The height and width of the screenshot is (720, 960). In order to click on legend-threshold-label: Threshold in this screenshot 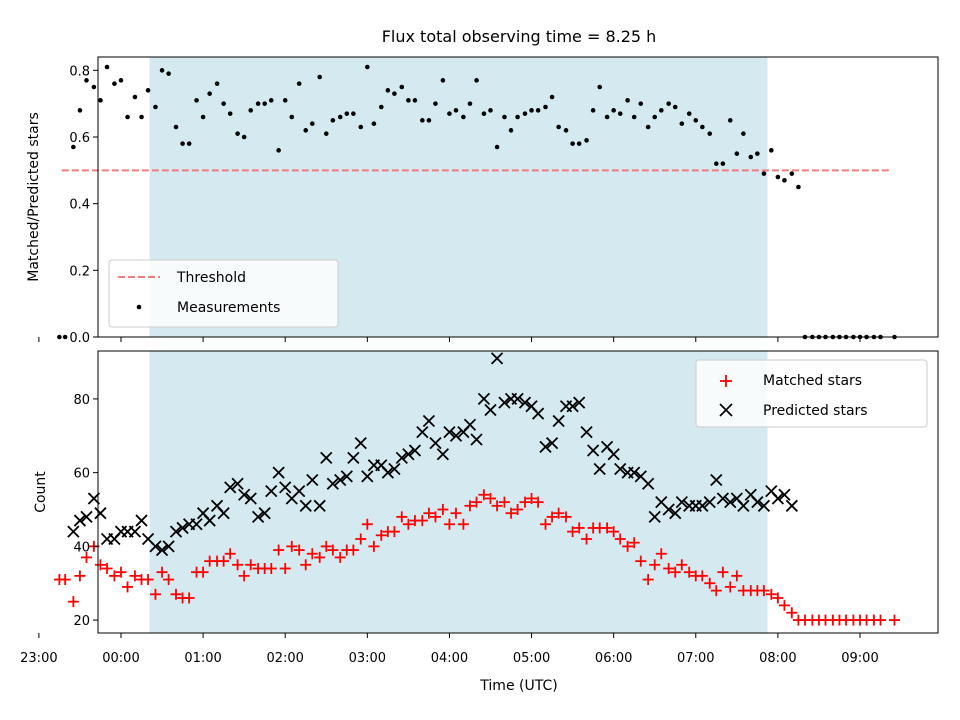, I will do `click(211, 278)`.